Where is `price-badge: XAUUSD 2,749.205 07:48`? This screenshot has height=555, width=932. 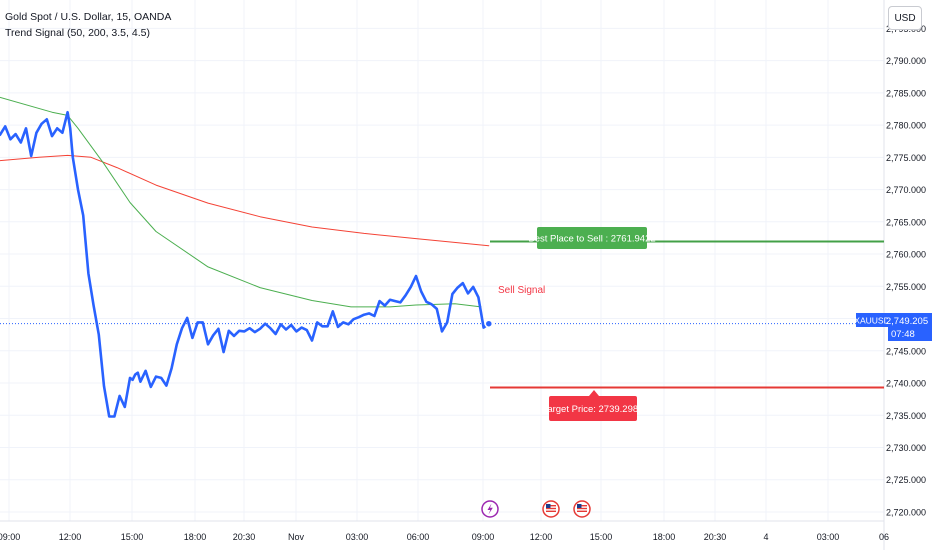
price-badge: XAUUSD 2,749.205 07:48 is located at coordinates (893, 327).